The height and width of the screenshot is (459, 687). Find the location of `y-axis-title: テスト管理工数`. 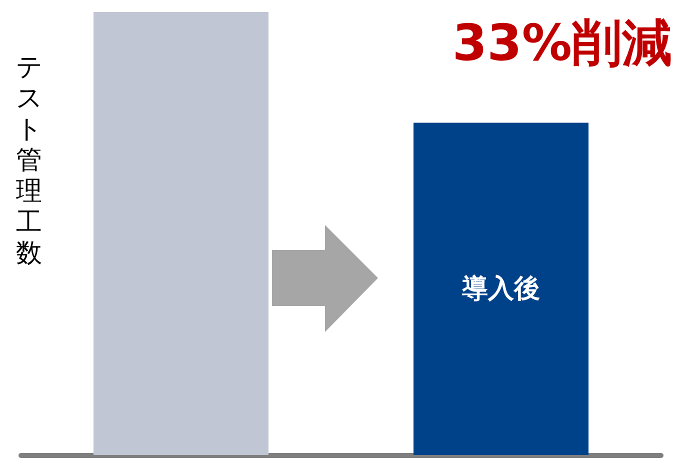

y-axis-title: テスト管理工数 is located at coordinates (29, 160).